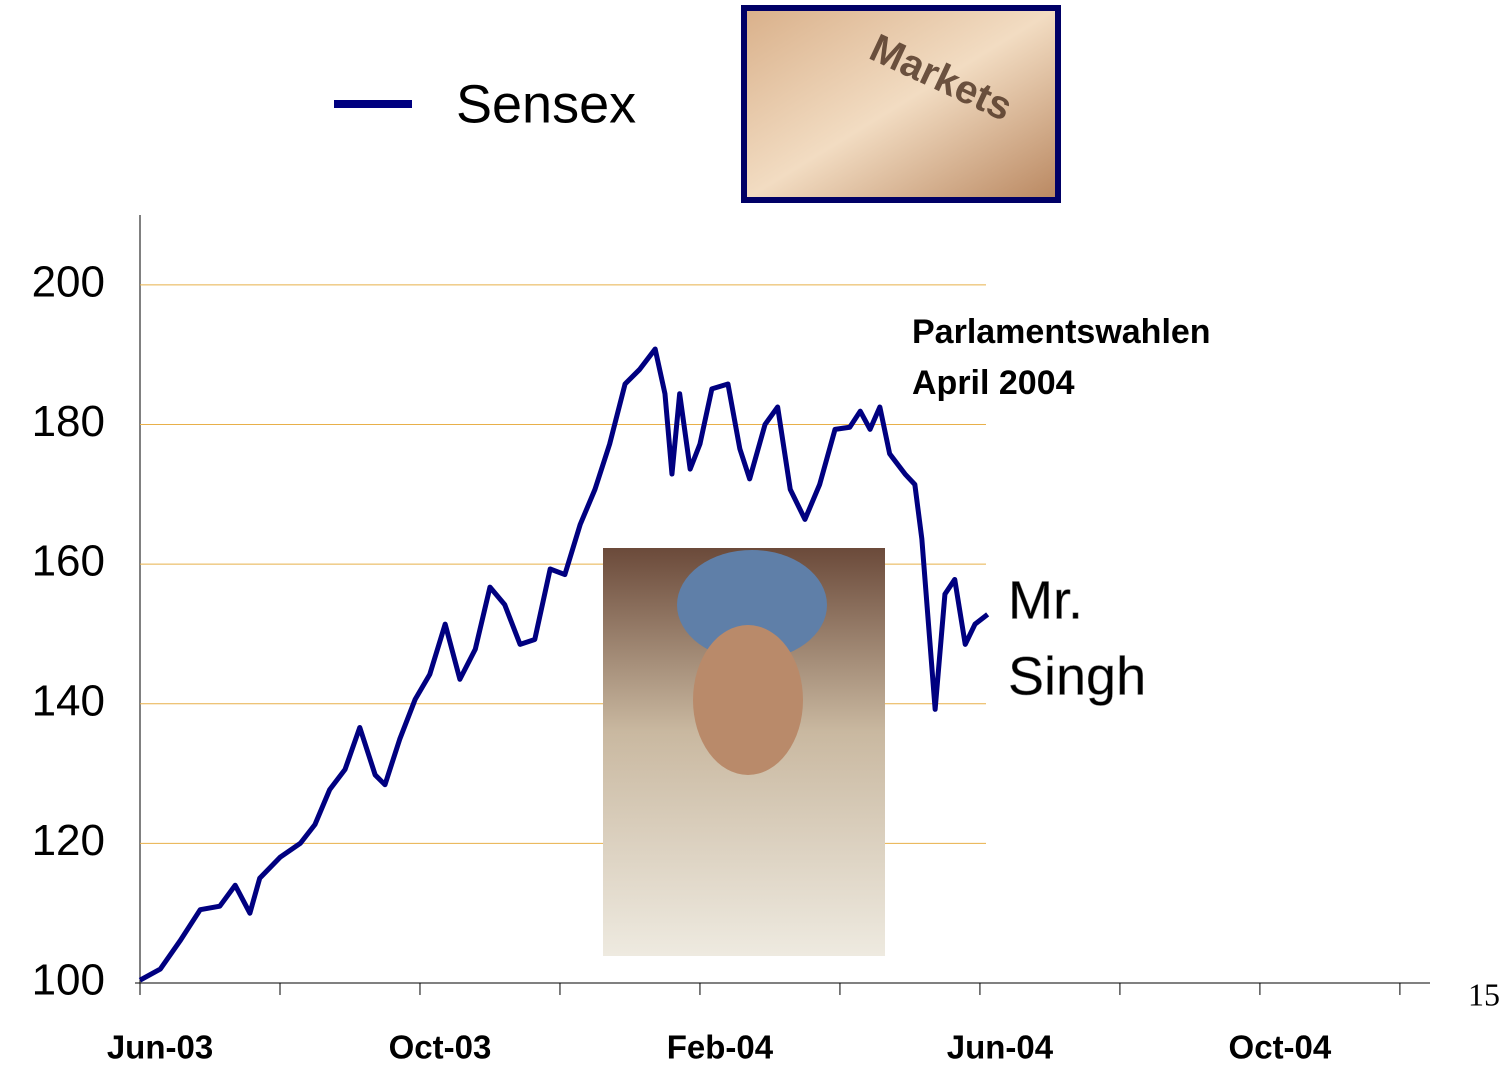 The image size is (1510, 1070). Describe the element at coordinates (1045, 600) in the screenshot. I see `photo-caption: Mr.` at that location.